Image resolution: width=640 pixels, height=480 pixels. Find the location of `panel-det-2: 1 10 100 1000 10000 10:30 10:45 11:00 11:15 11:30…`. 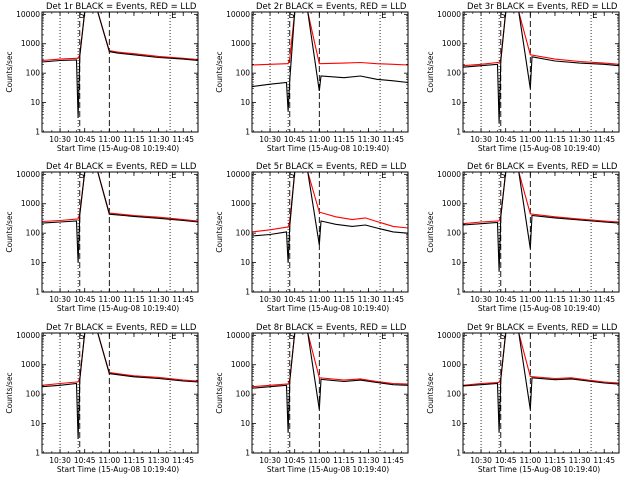

panel-det-2: 1 10 100 1000 10000 10:30 10:45 11:00 11:15 11:30… is located at coordinates (312, 77).